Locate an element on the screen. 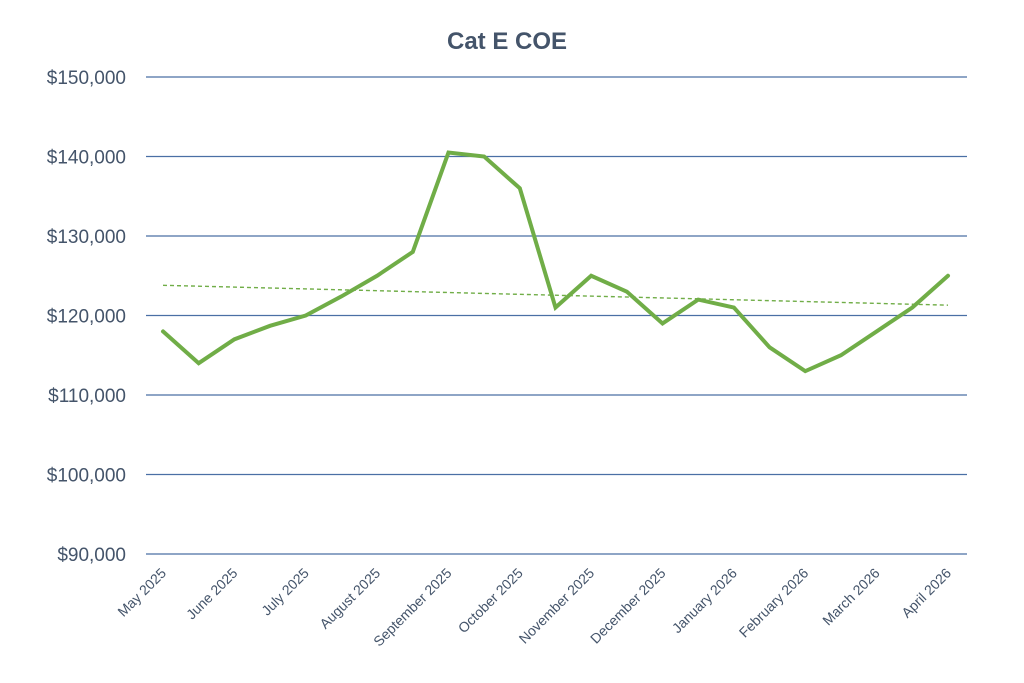 Image resolution: width=1024 pixels, height=683 pixels. x-tick-label: May 2025 is located at coordinates (141, 592).